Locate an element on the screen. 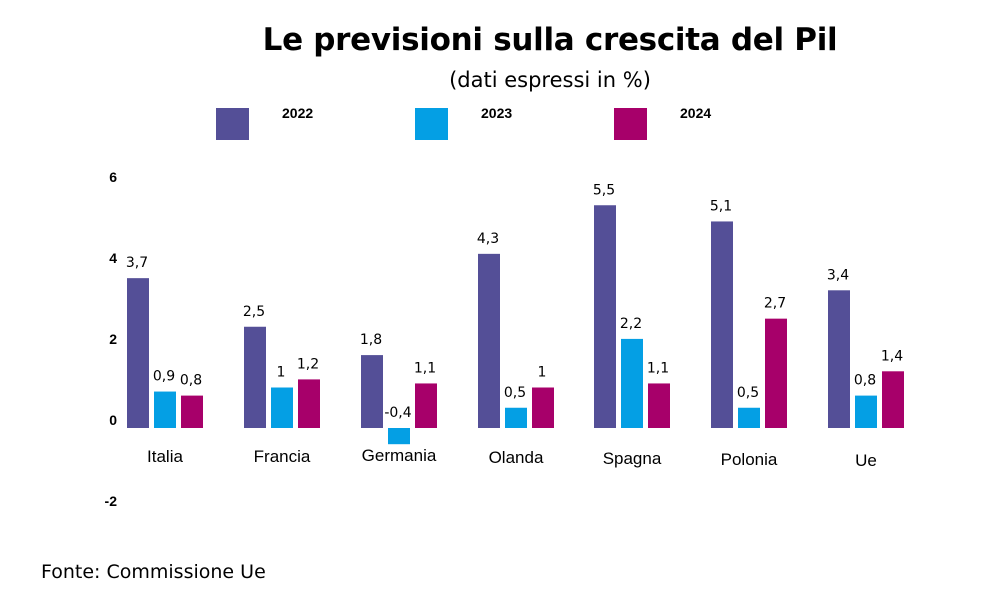 Image resolution: width=1004 pixels, height=591 pixels. bar-2024-francia is located at coordinates (309, 403).